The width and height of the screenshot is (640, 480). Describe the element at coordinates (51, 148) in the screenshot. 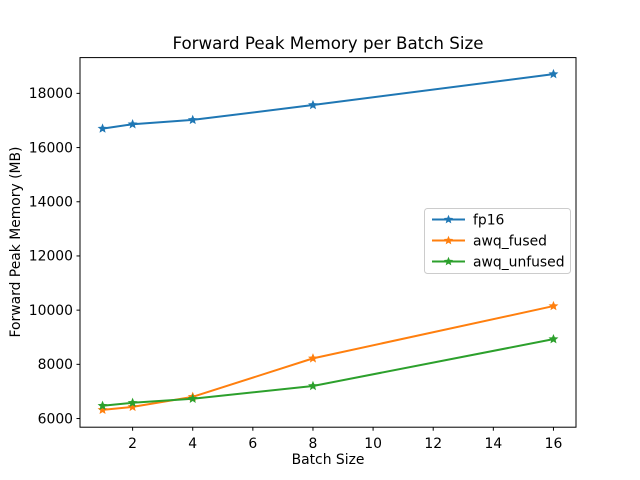

I see `y-tick-label: 16000` at that location.